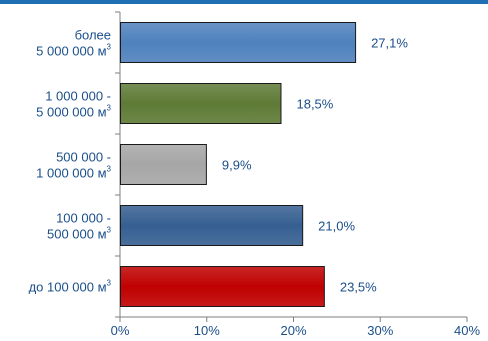 Image resolution: width=488 pixels, height=341 pixels. I want to click on category-label: более, so click(93, 35).